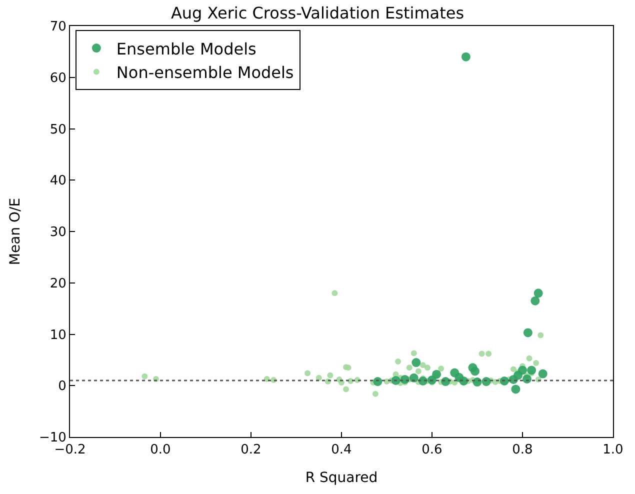 This screenshot has width=635, height=494. I want to click on y-tick-label: 0, so click(62, 386).